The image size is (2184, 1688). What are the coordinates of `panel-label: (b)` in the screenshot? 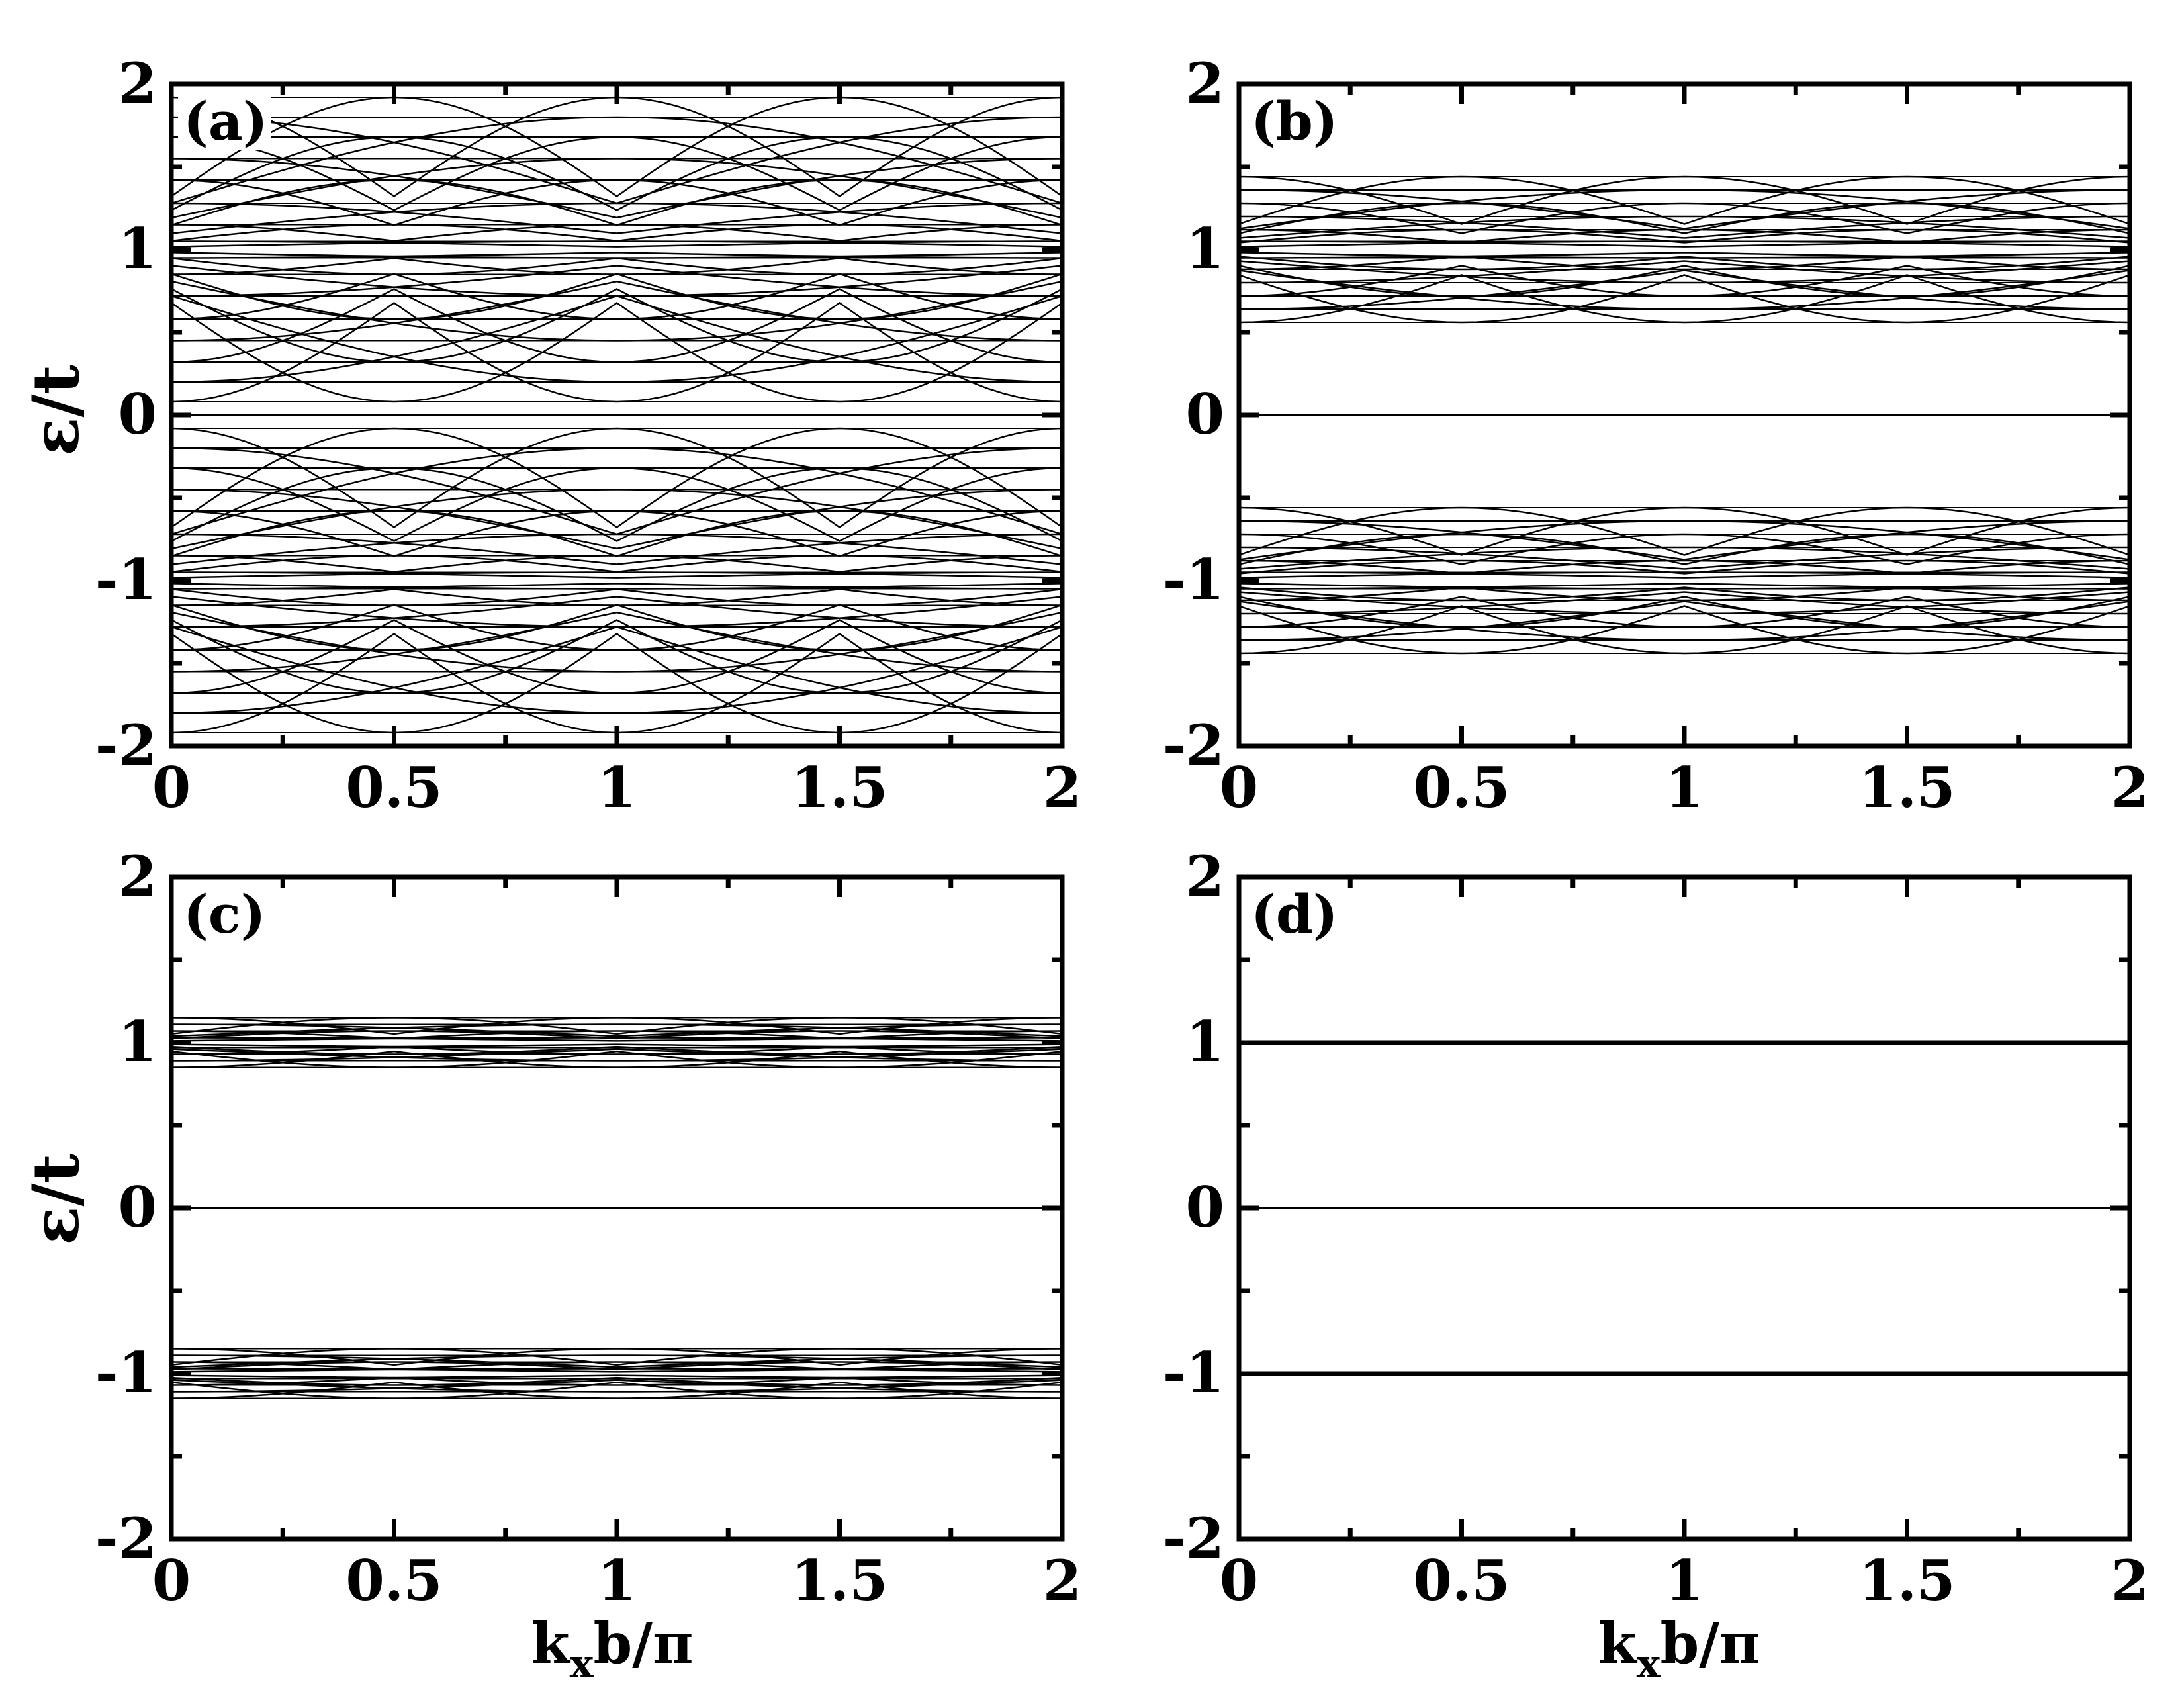 It's located at (1294, 121).